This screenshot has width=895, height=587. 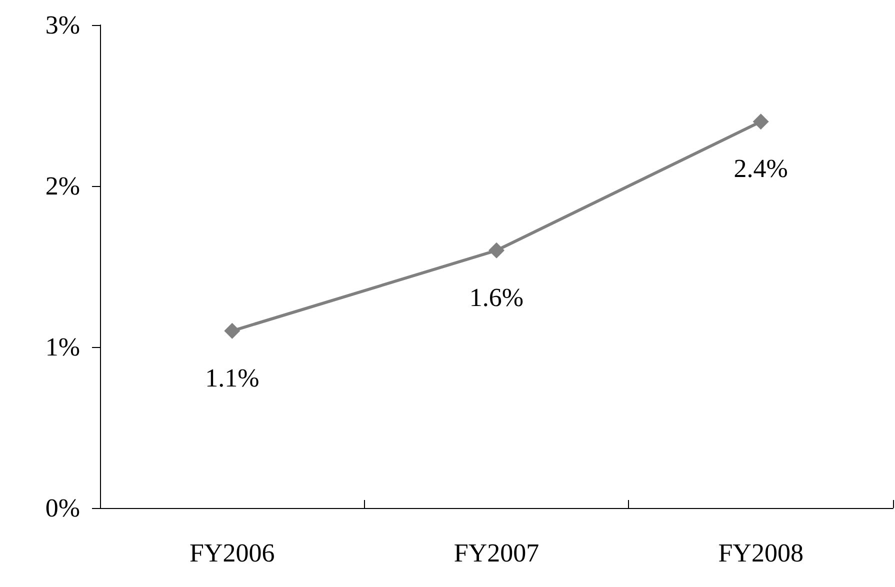 What do you see at coordinates (761, 553) in the screenshot?
I see `x-tick-label: FY2008` at bounding box center [761, 553].